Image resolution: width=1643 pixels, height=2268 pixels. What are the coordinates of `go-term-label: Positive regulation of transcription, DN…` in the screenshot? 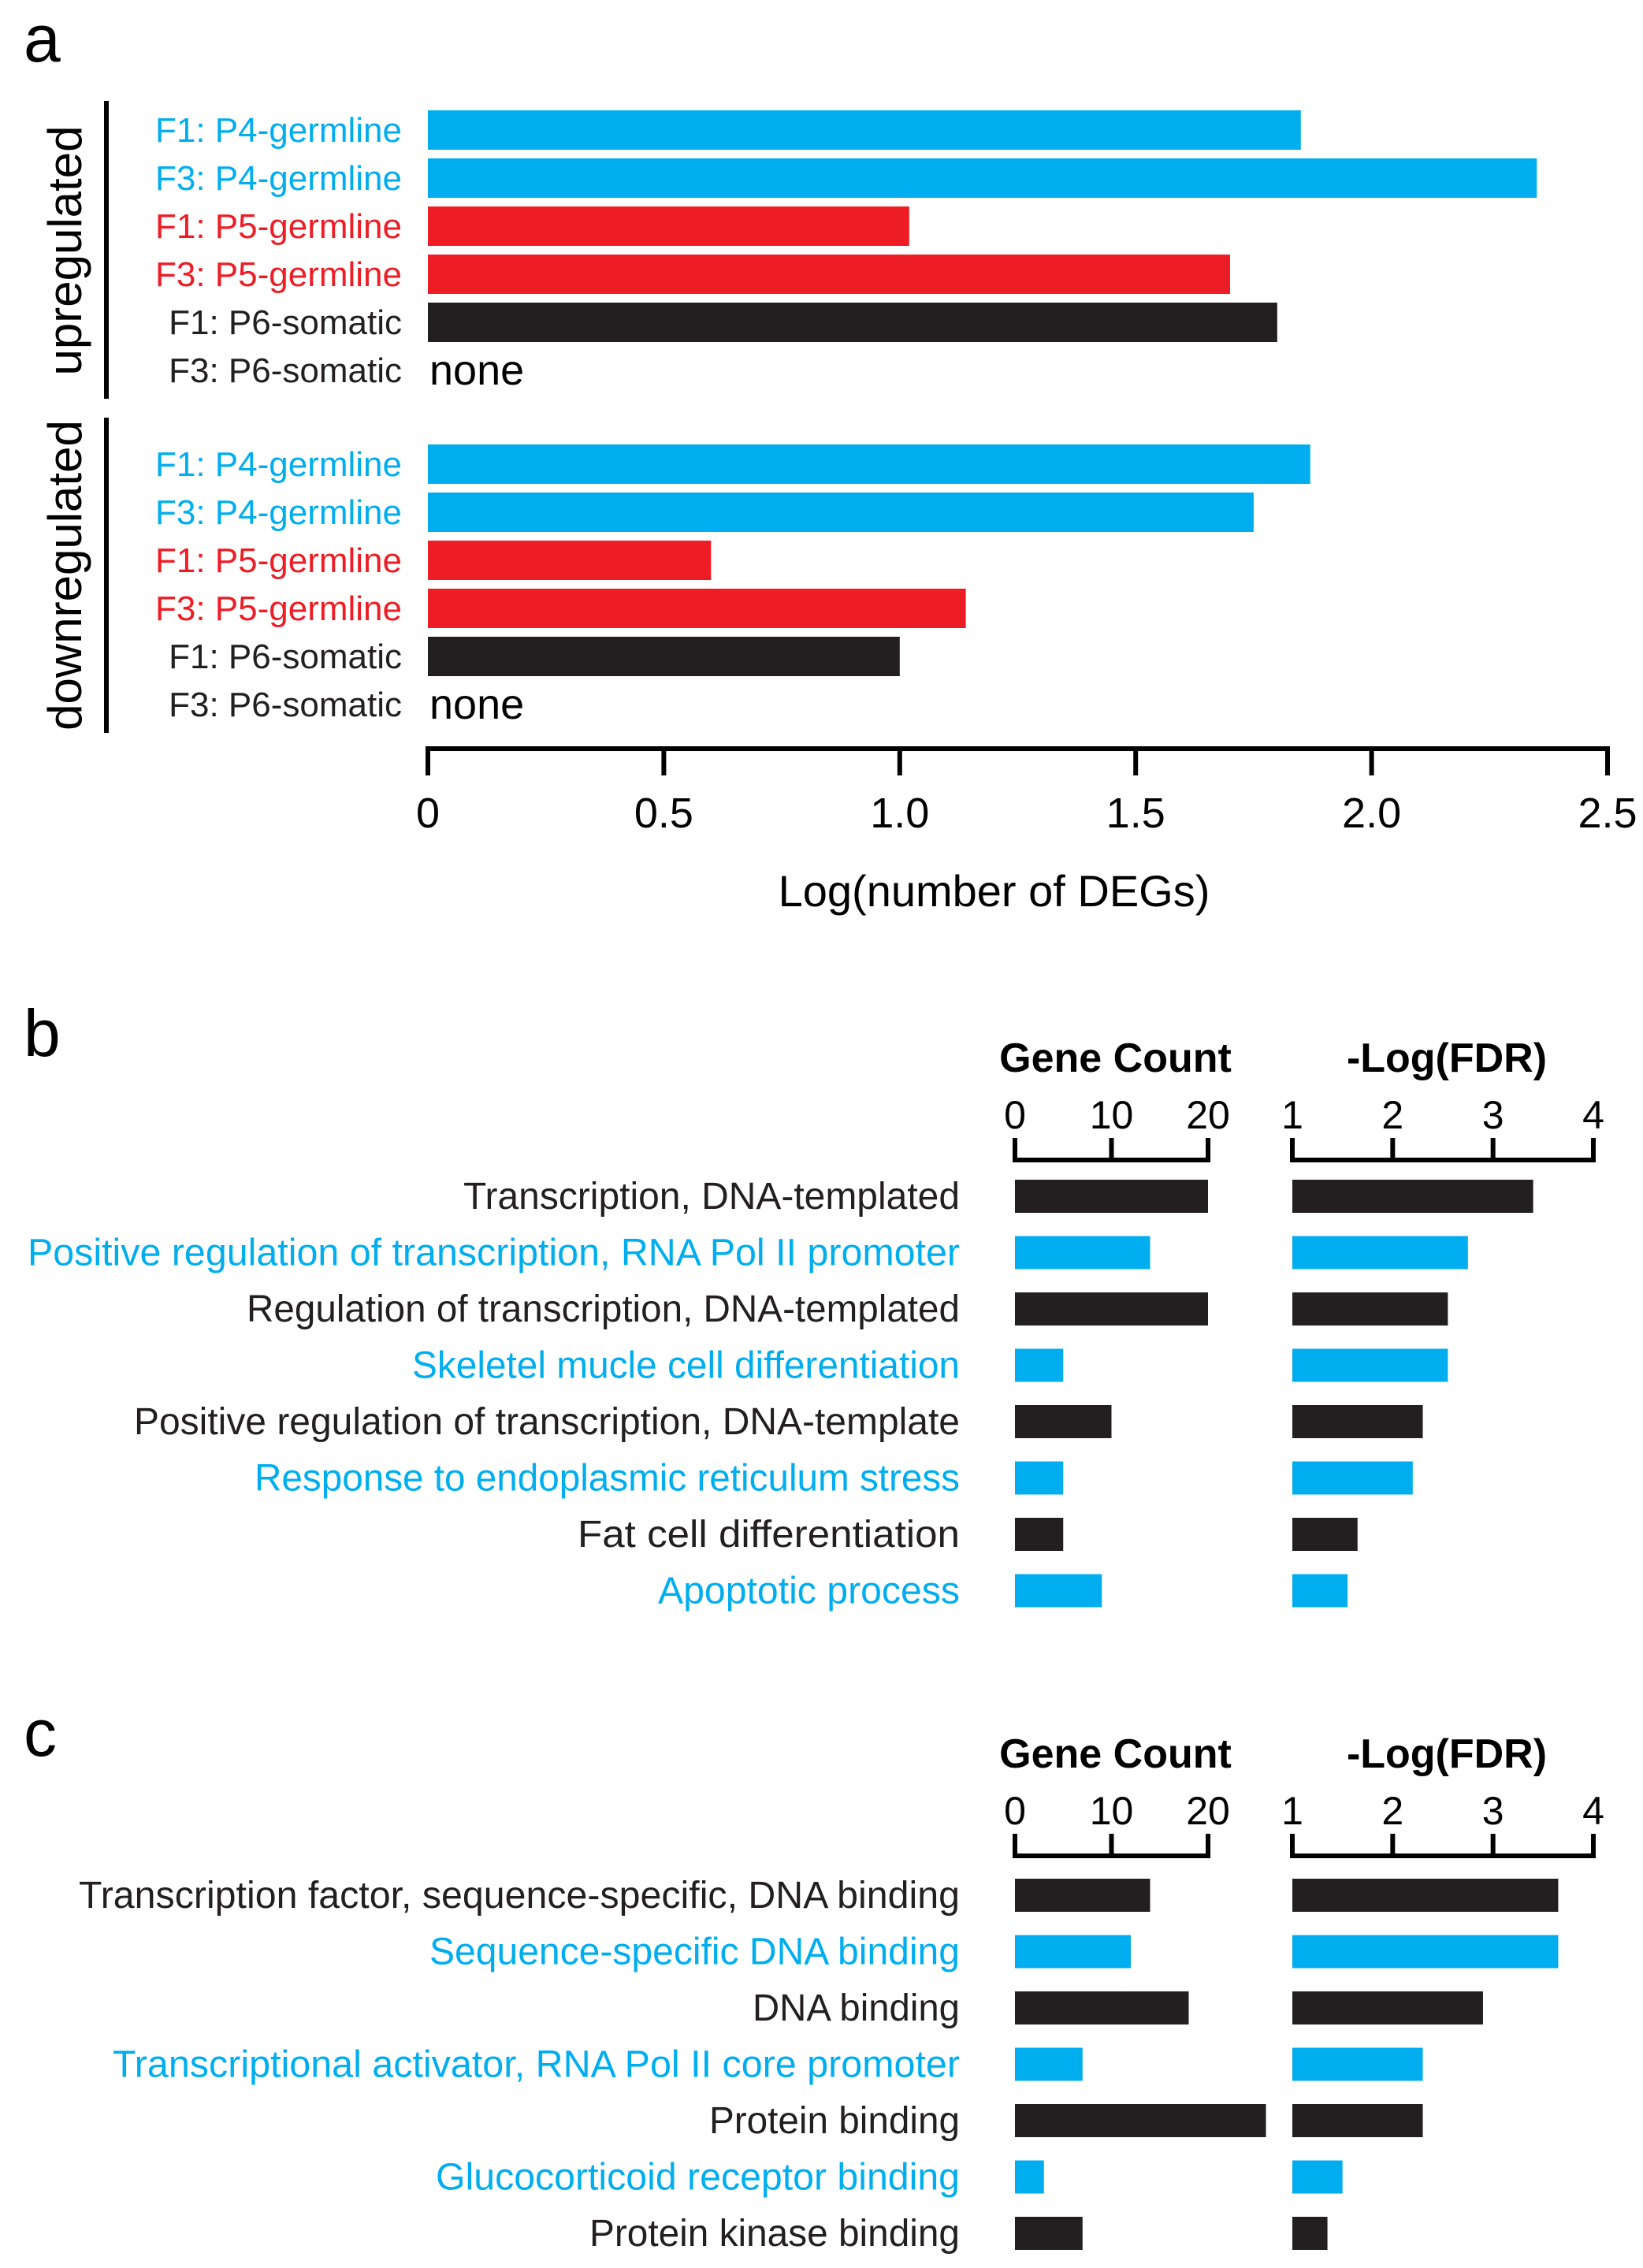 It's located at (547, 1422).